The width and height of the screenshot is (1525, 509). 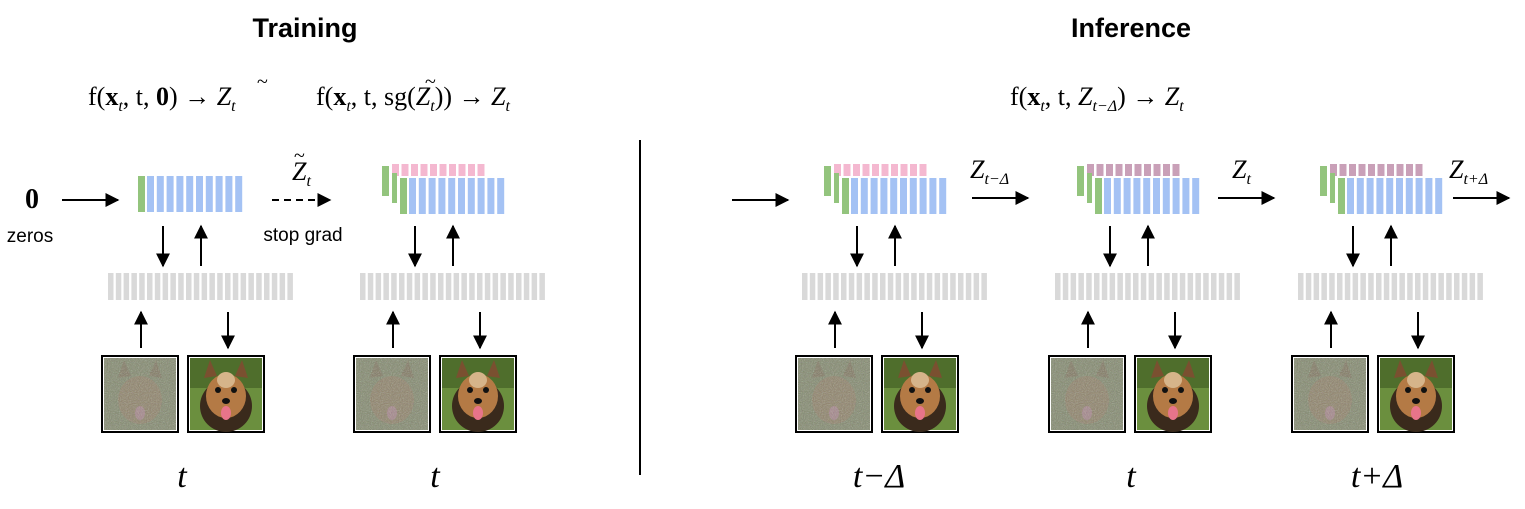 What do you see at coordinates (1104, 106) in the screenshot?
I see `eq-part: t−Δ` at bounding box center [1104, 106].